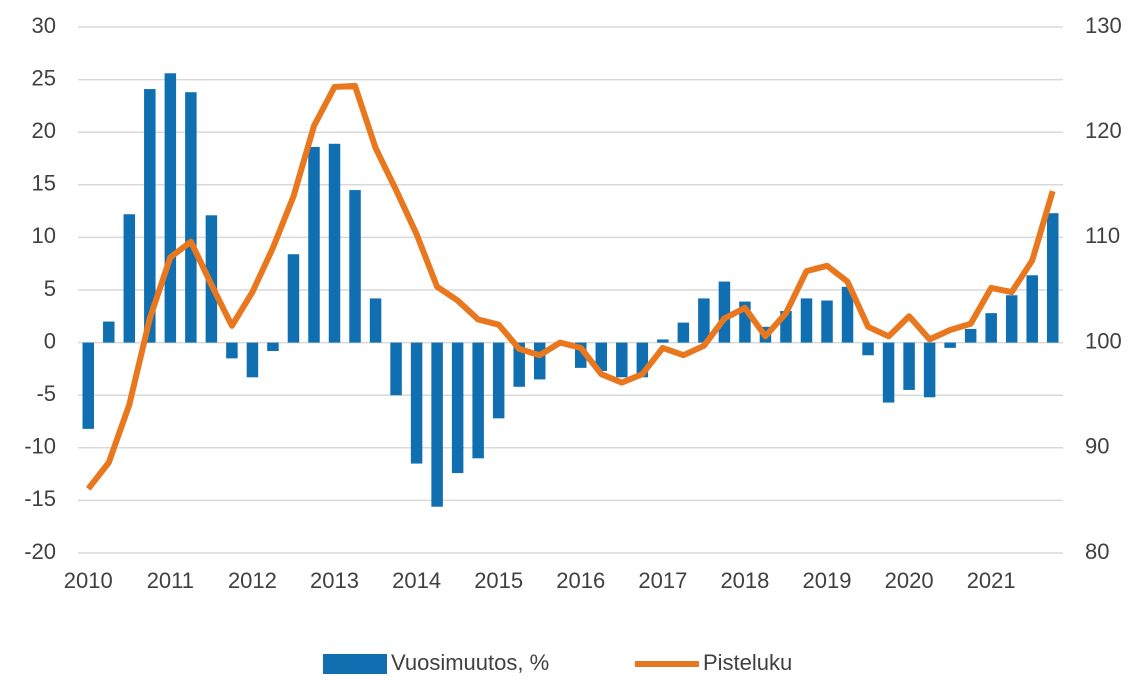 This screenshot has height=680, width=1141. What do you see at coordinates (40, 446) in the screenshot?
I see `y-tick-label: -10` at bounding box center [40, 446].